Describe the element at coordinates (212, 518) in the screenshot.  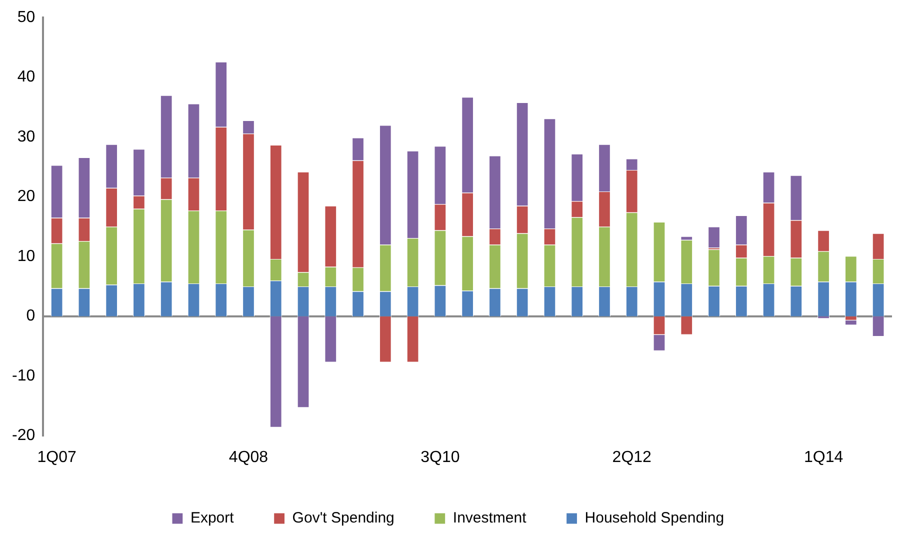
I see `legend-label: Export` at that location.